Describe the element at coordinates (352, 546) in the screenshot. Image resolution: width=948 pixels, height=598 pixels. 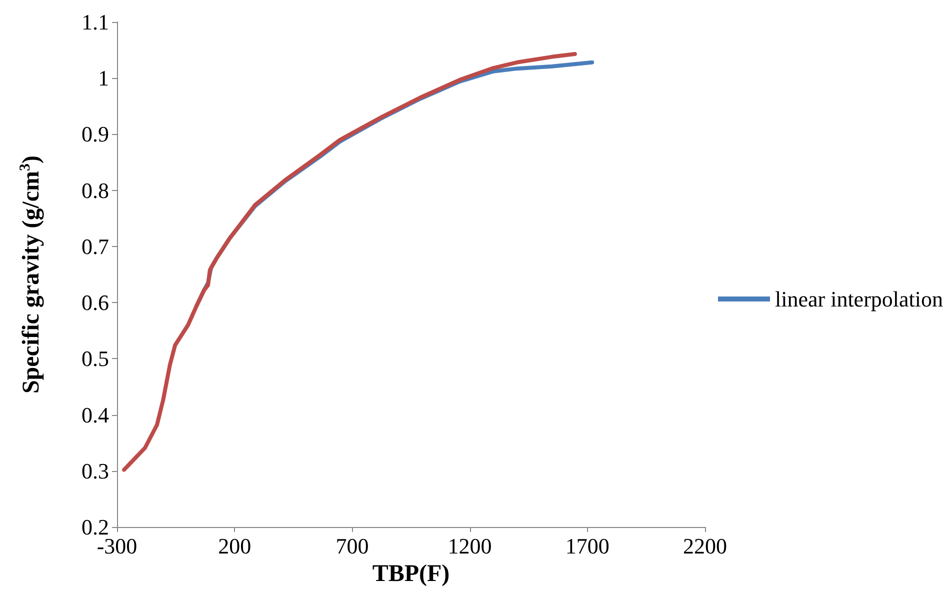
I see `x-tick-label: 700` at that location.